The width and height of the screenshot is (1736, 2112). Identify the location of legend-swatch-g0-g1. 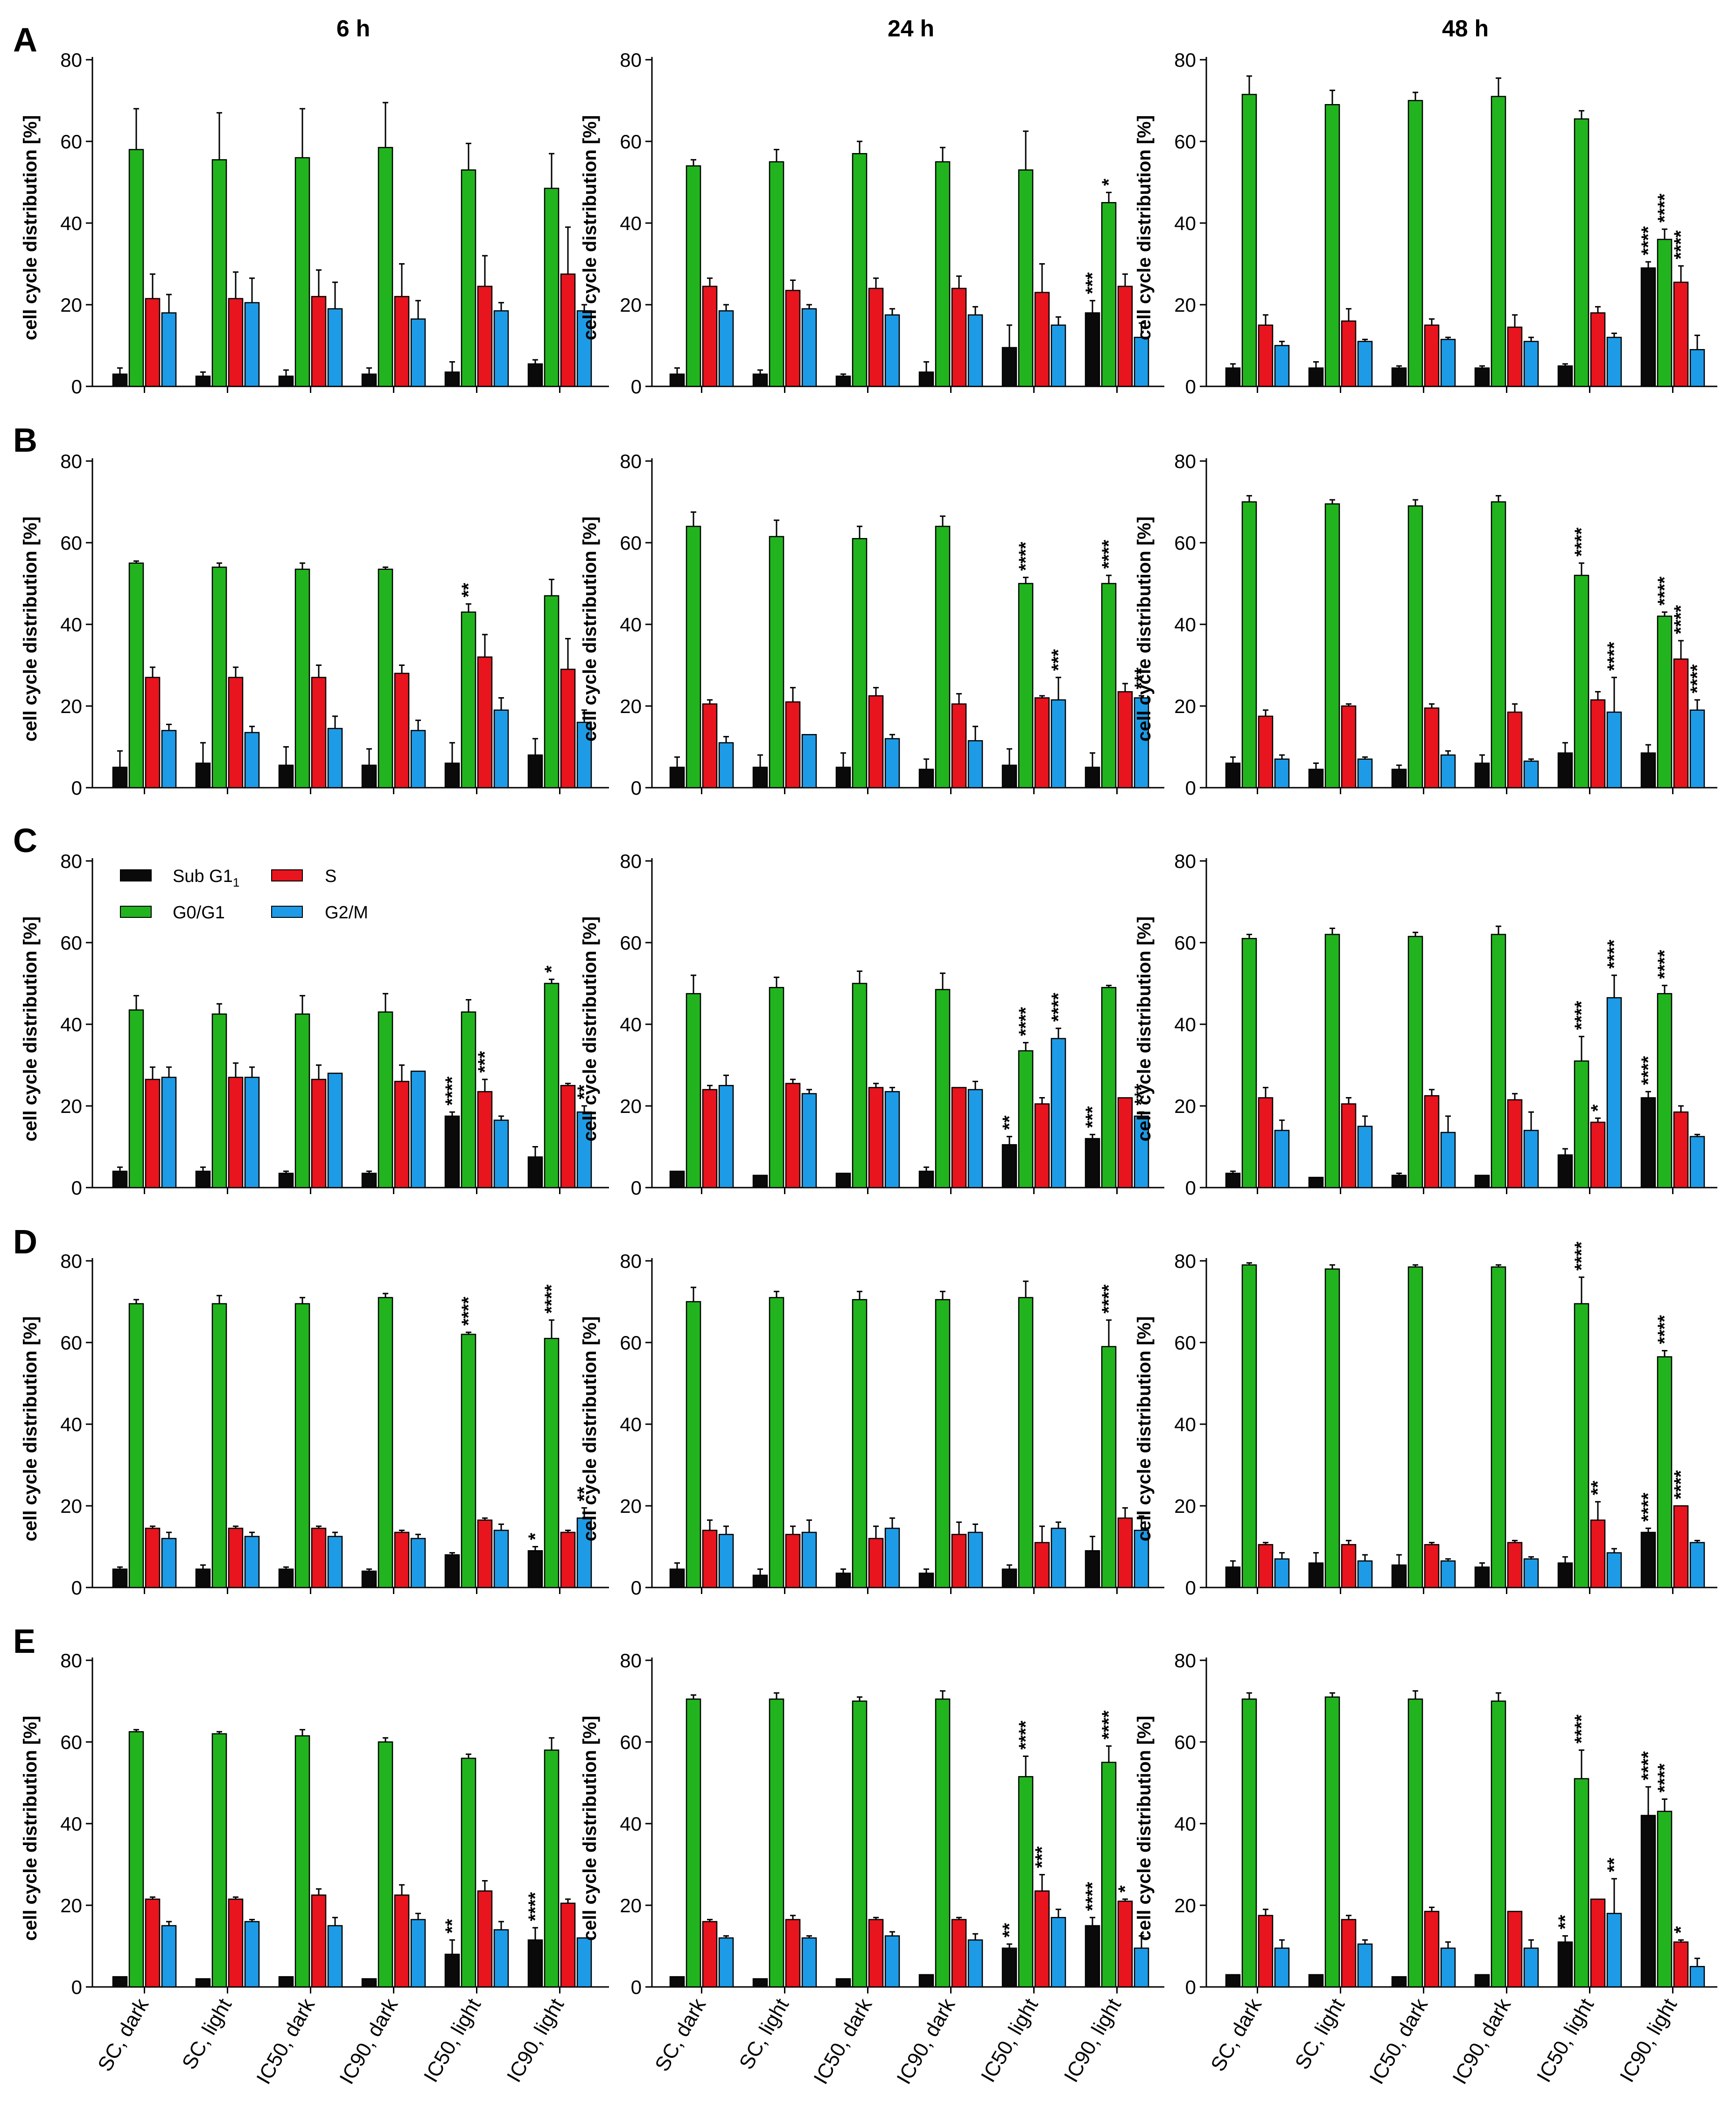
(136, 912).